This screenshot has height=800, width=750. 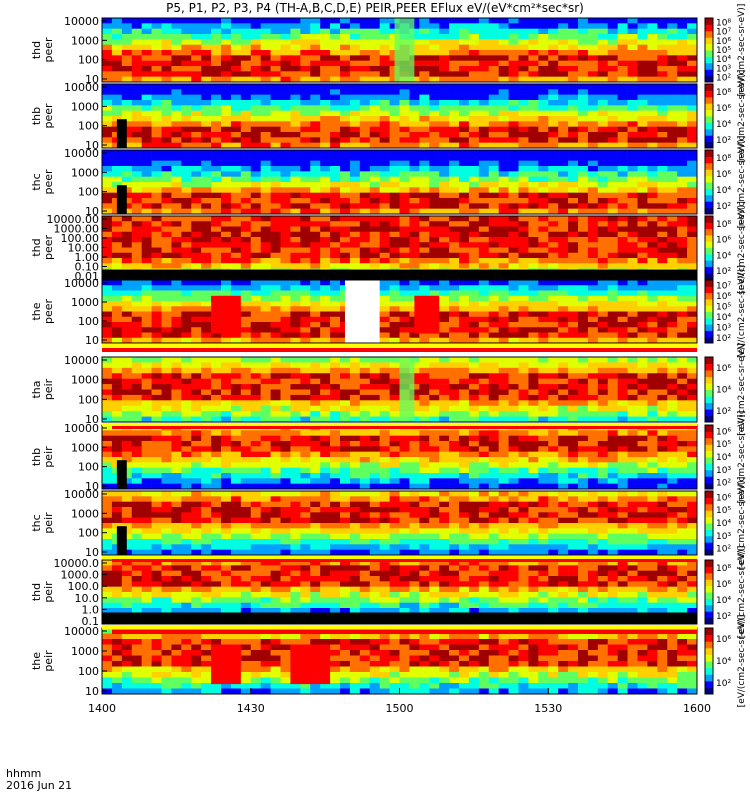 I want to click on colorbar-tick-label: 10³, so click(x=723, y=69).